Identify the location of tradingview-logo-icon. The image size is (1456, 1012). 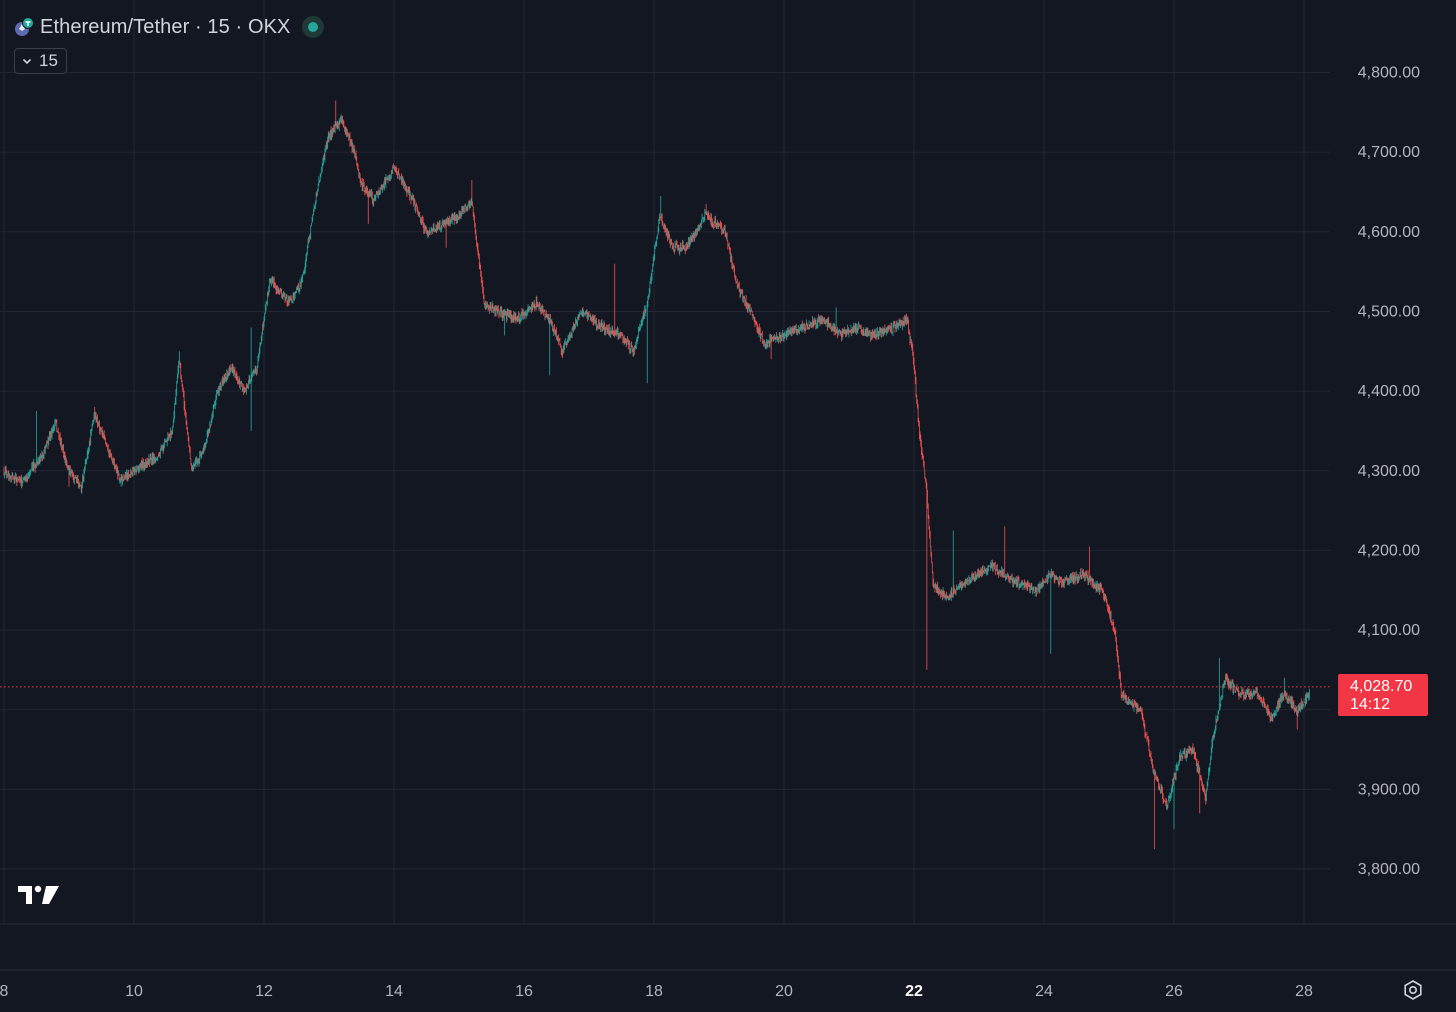
(39, 895).